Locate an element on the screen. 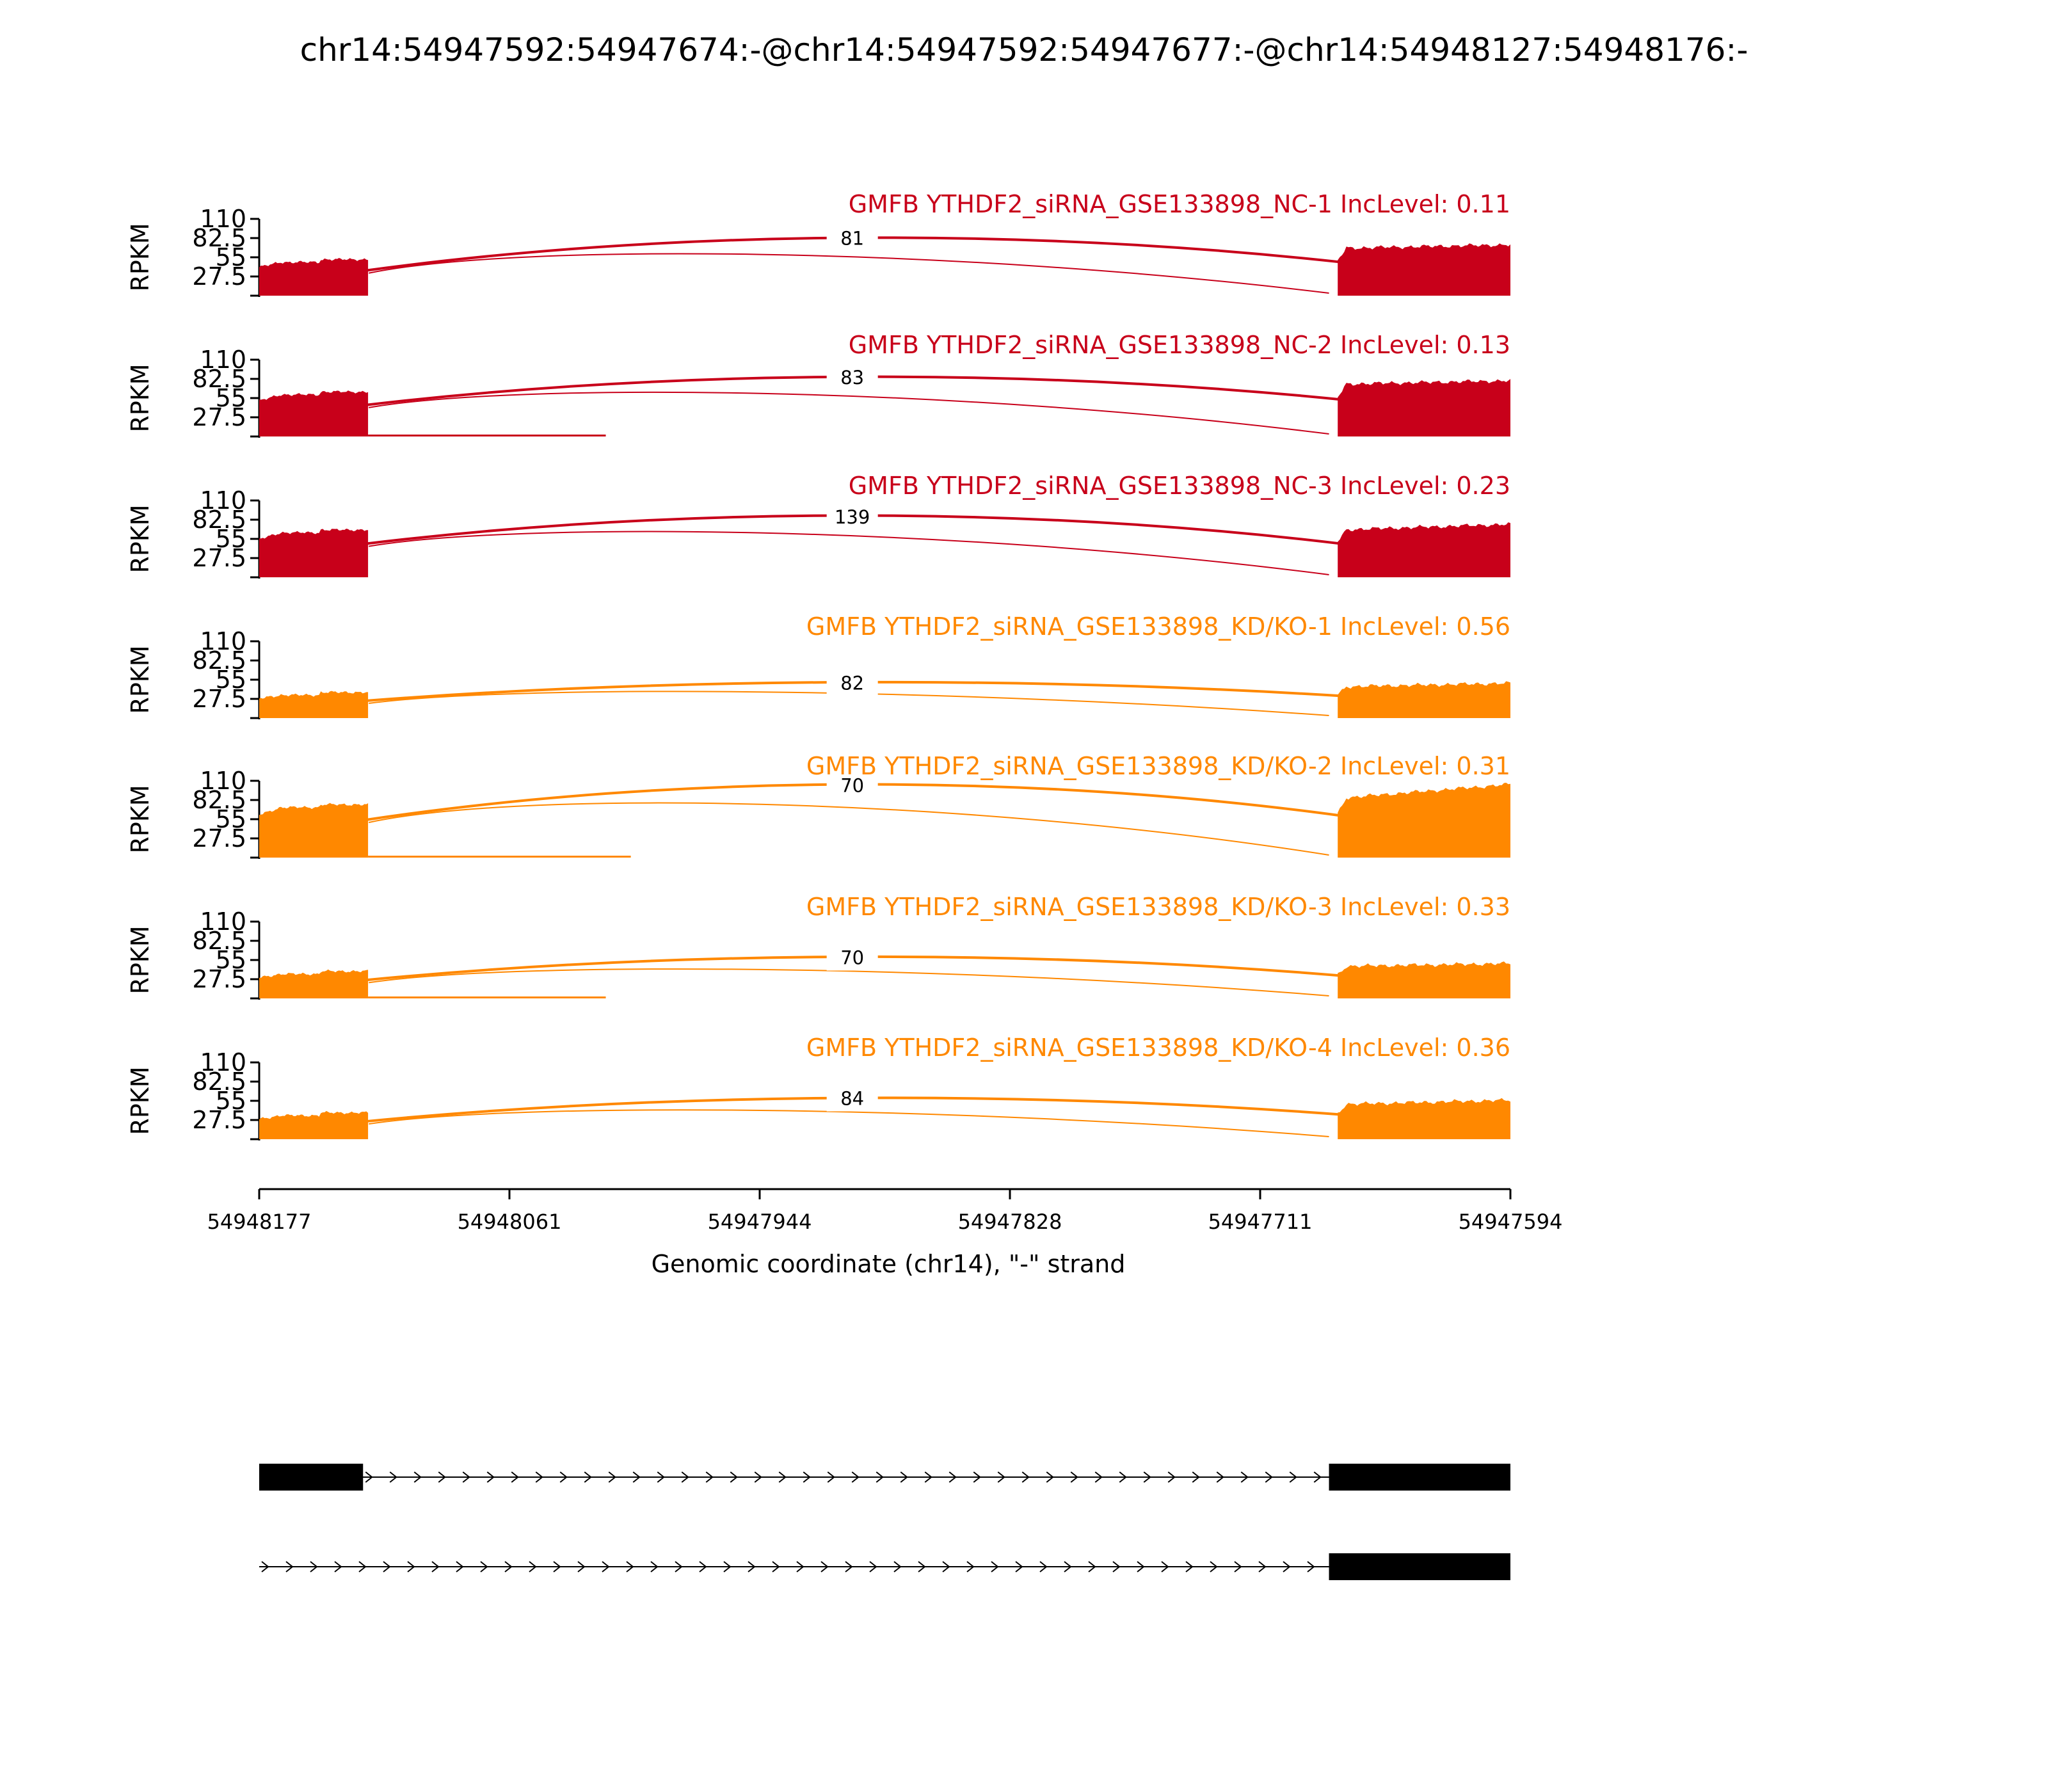 Image resolution: width=2048 pixels, height=1792 pixels. x-tick-label: 54947594 is located at coordinates (1511, 1222).